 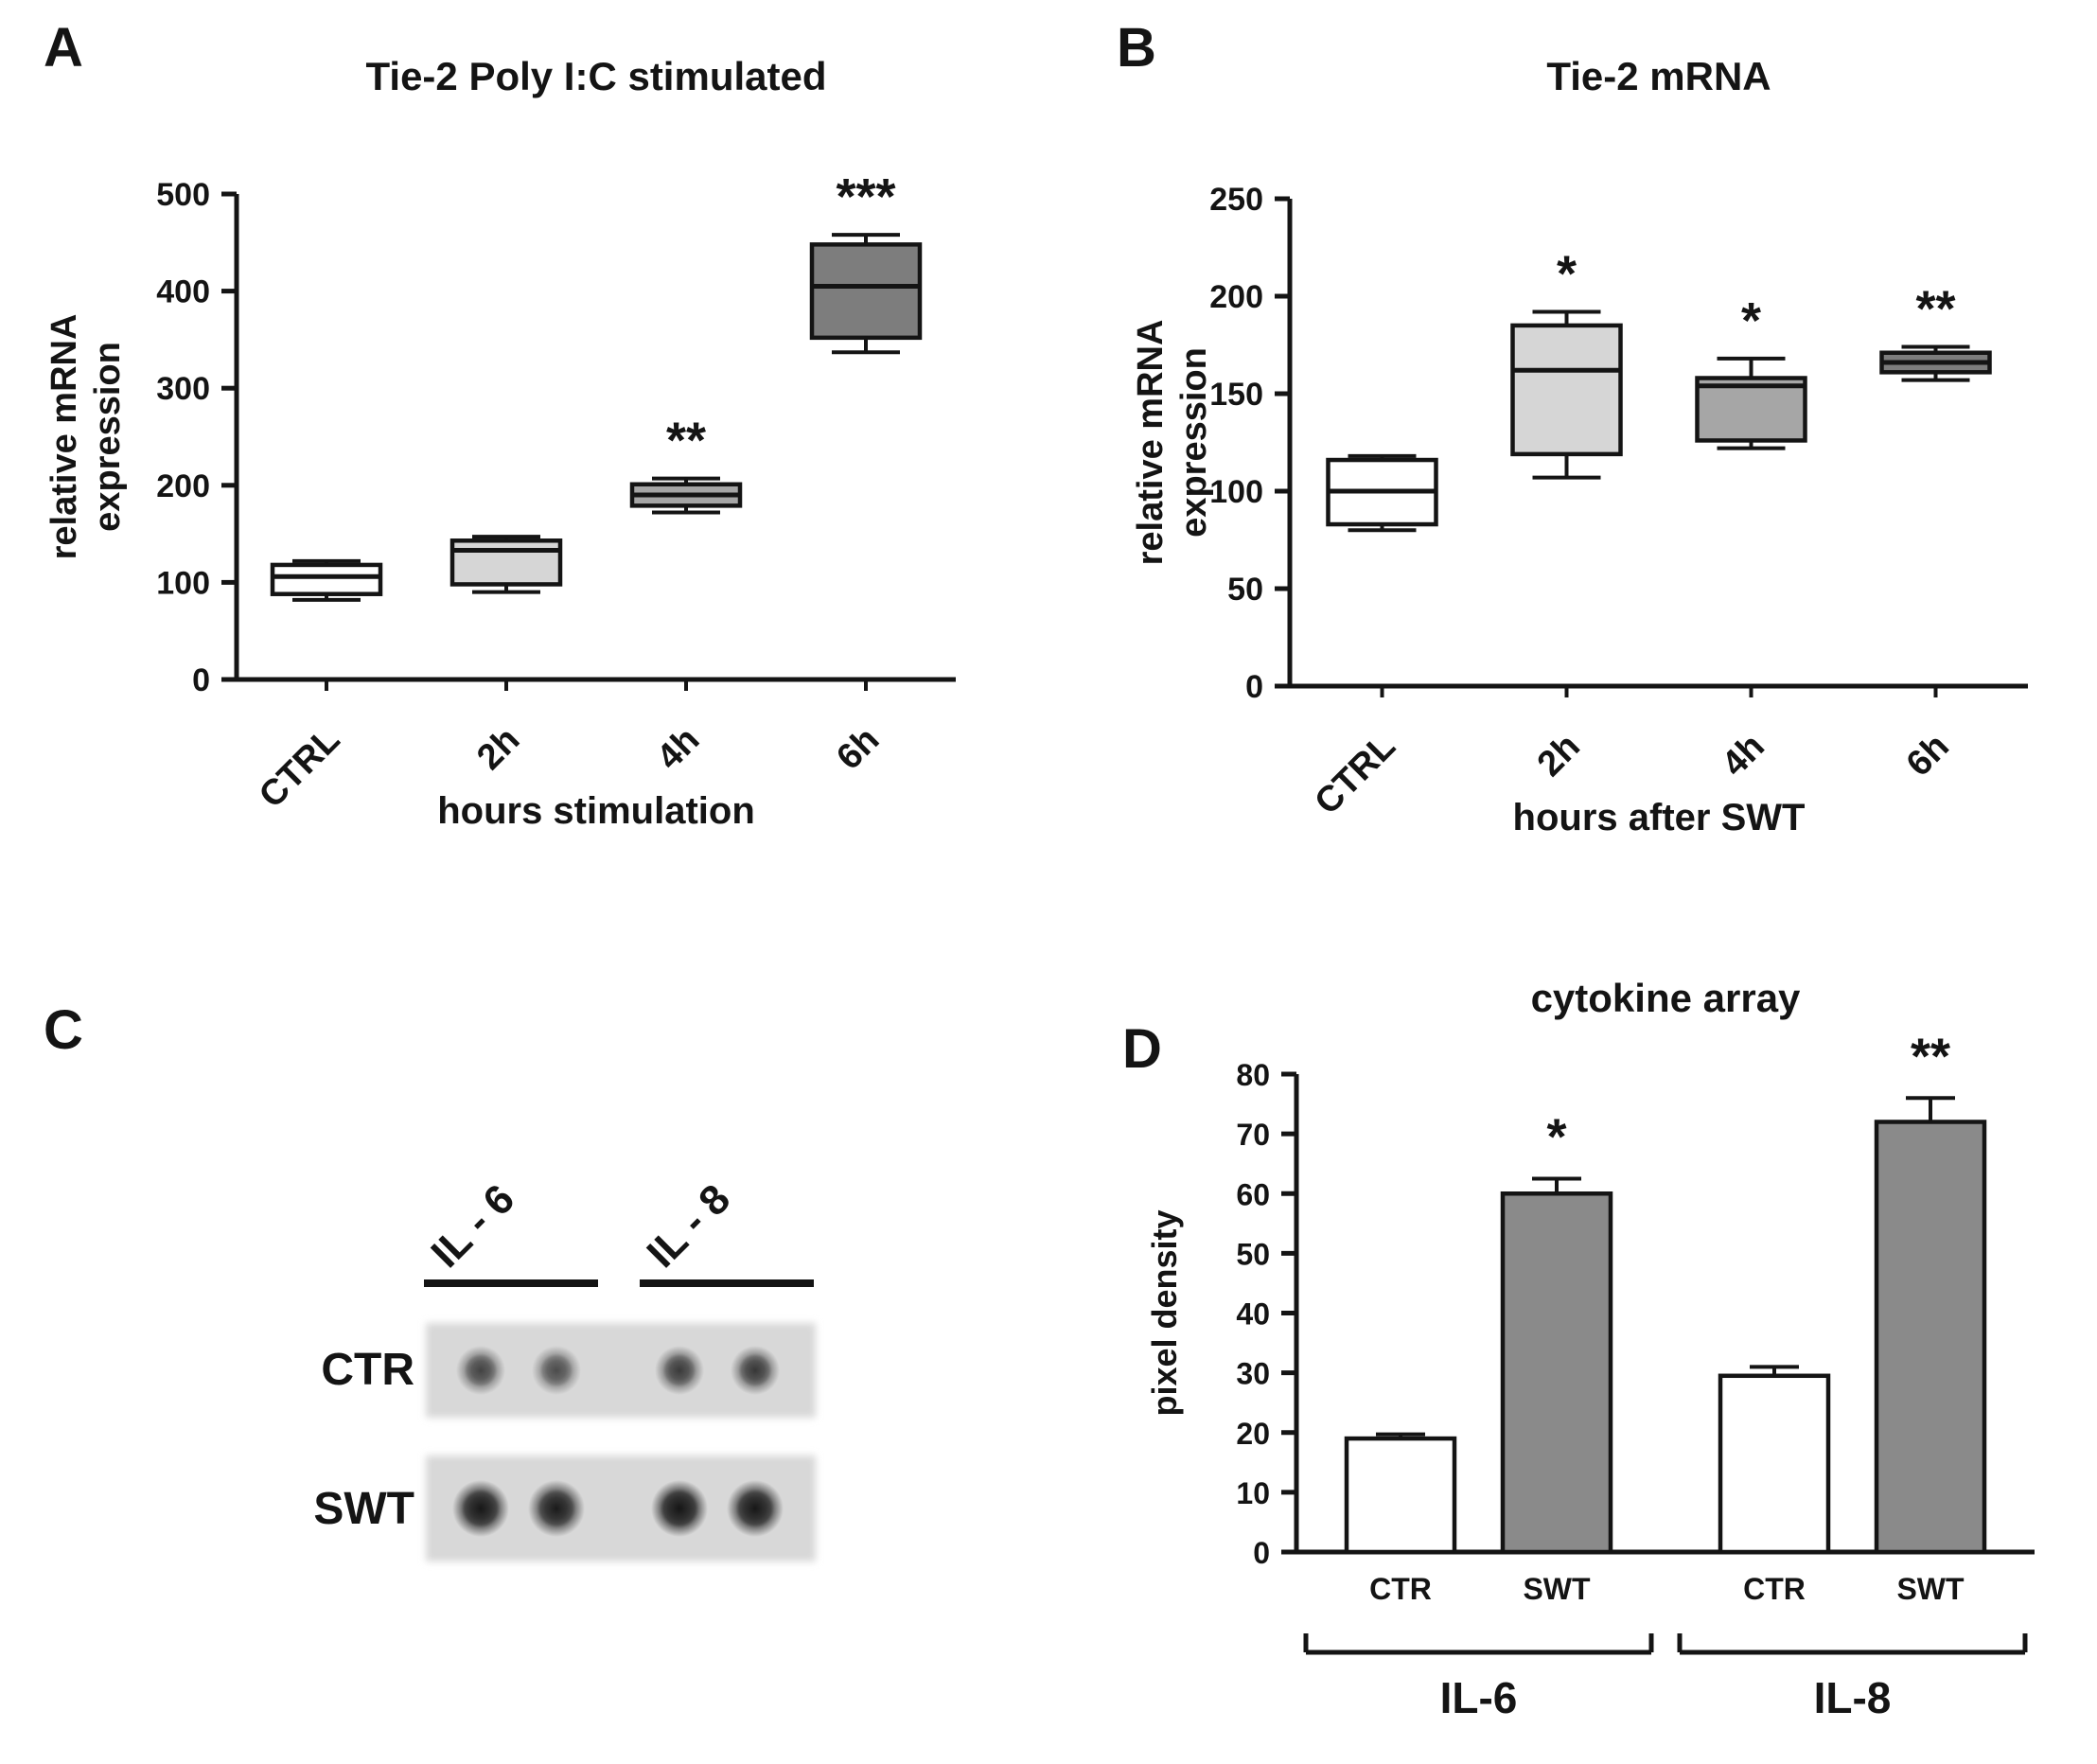 What do you see at coordinates (1253, 1135) in the screenshot?
I see `y-tick-label: 70` at bounding box center [1253, 1135].